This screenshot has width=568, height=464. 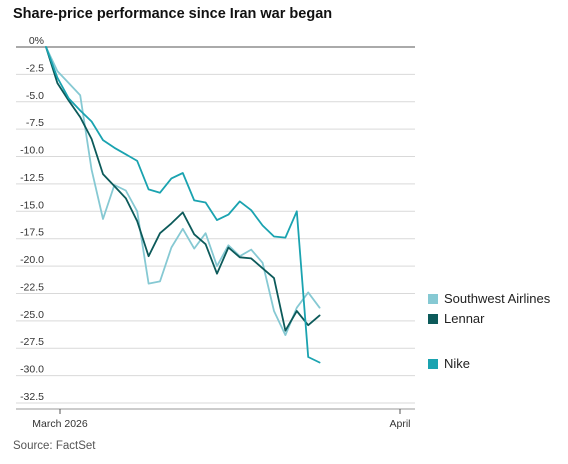 I want to click on y-tick-label: -10.0, so click(x=32, y=151).